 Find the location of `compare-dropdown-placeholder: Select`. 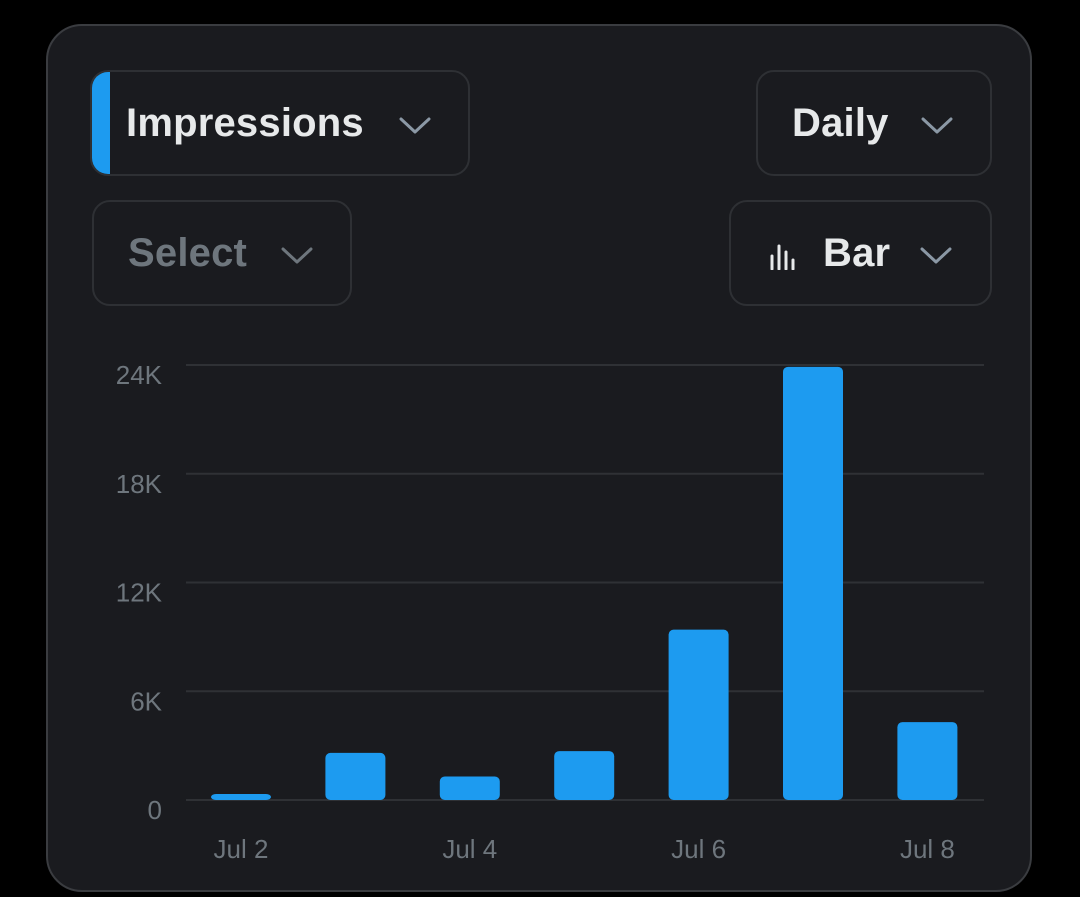

compare-dropdown-placeholder: Select is located at coordinates (188, 252).